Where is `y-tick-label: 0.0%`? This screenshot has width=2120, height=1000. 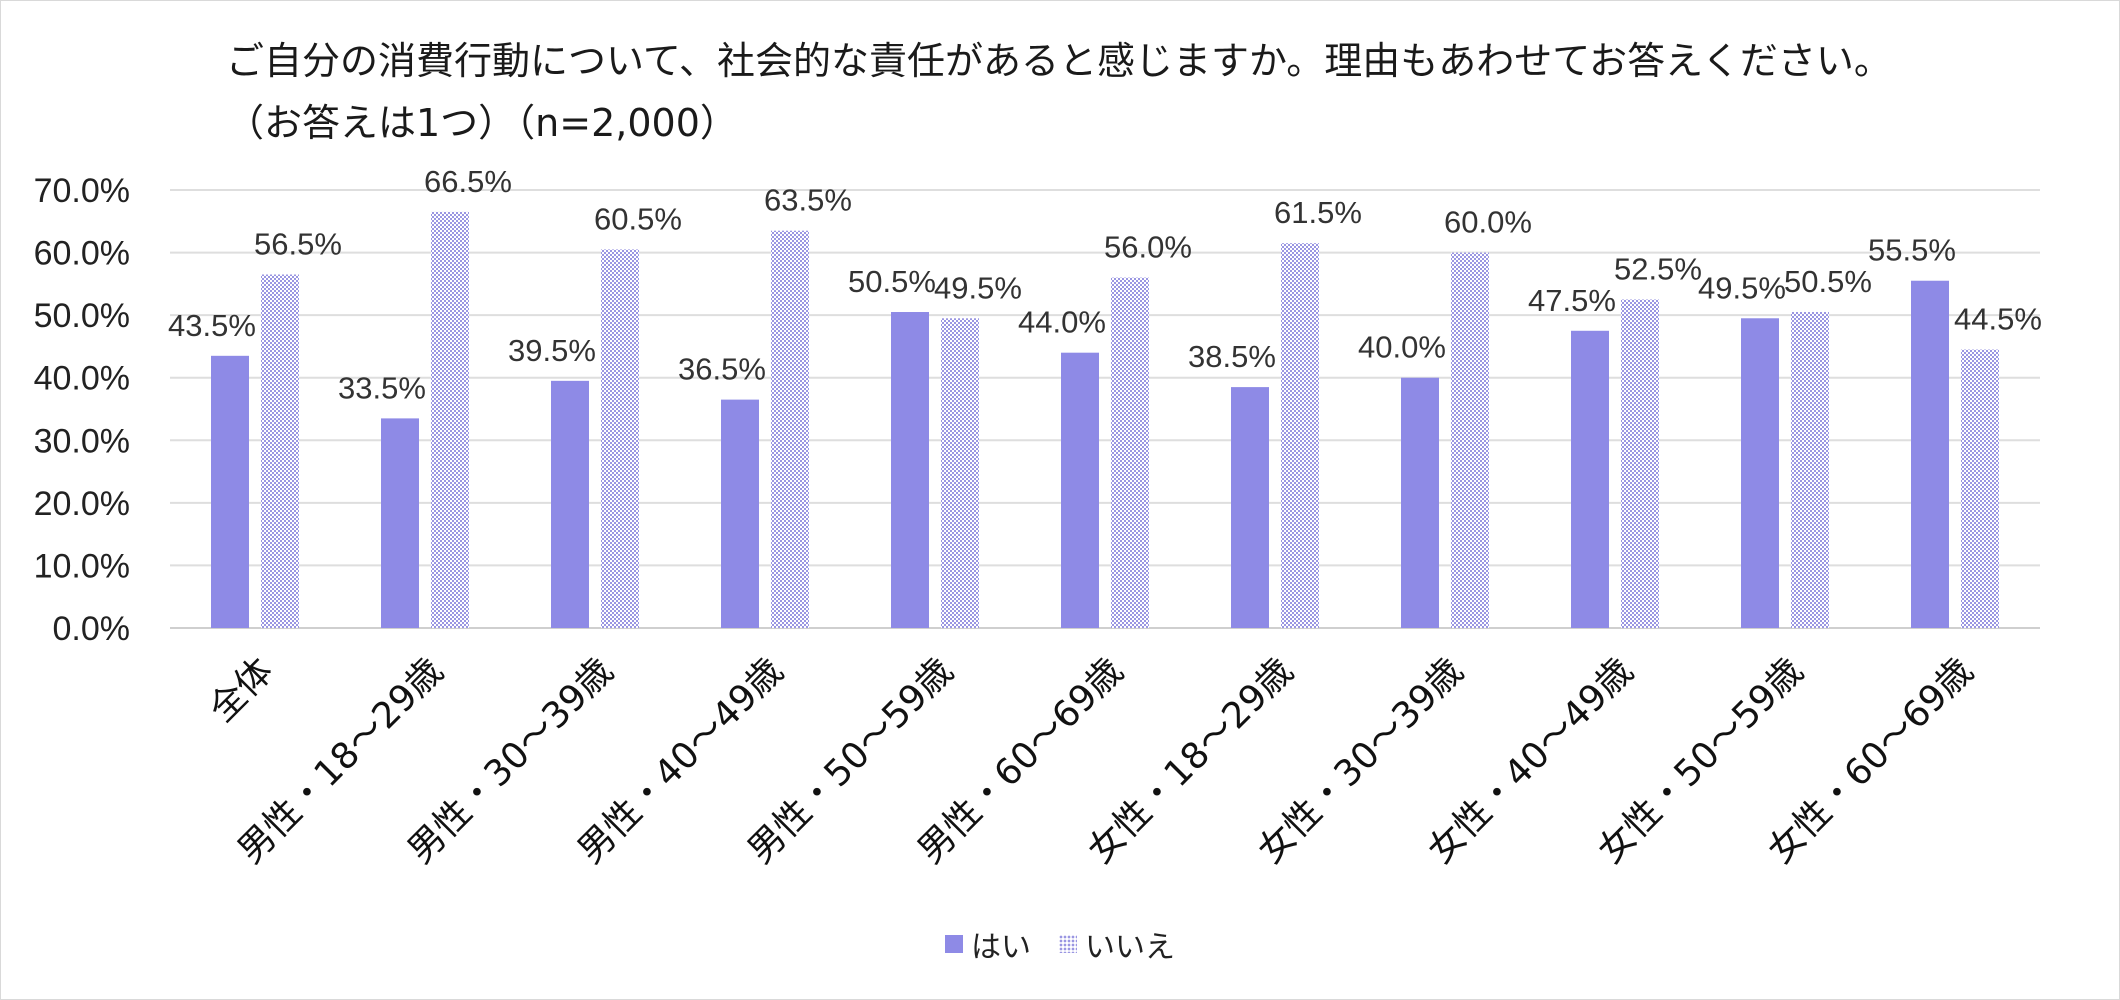 y-tick-label: 0.0% is located at coordinates (92, 629).